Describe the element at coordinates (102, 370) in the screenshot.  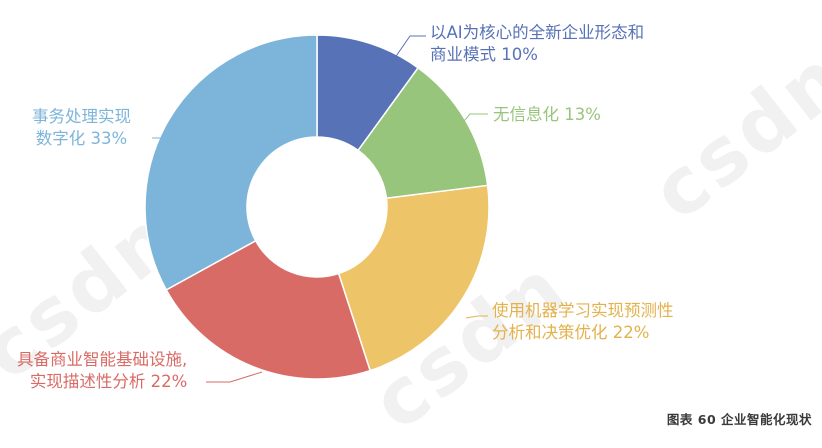
I see `slice-label: 具备商业智能基础设施, 实现描述性分析 22%` at that location.